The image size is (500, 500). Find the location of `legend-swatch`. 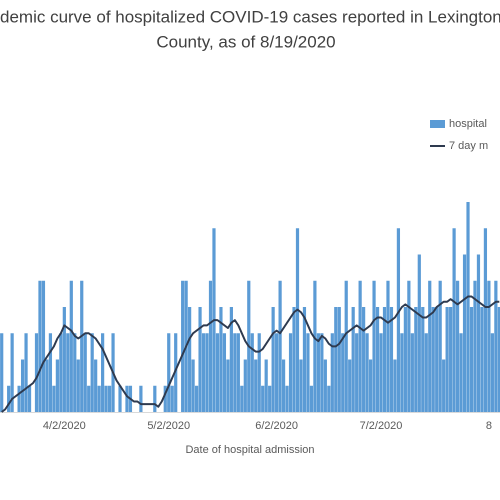

legend-swatch is located at coordinates (437, 124).